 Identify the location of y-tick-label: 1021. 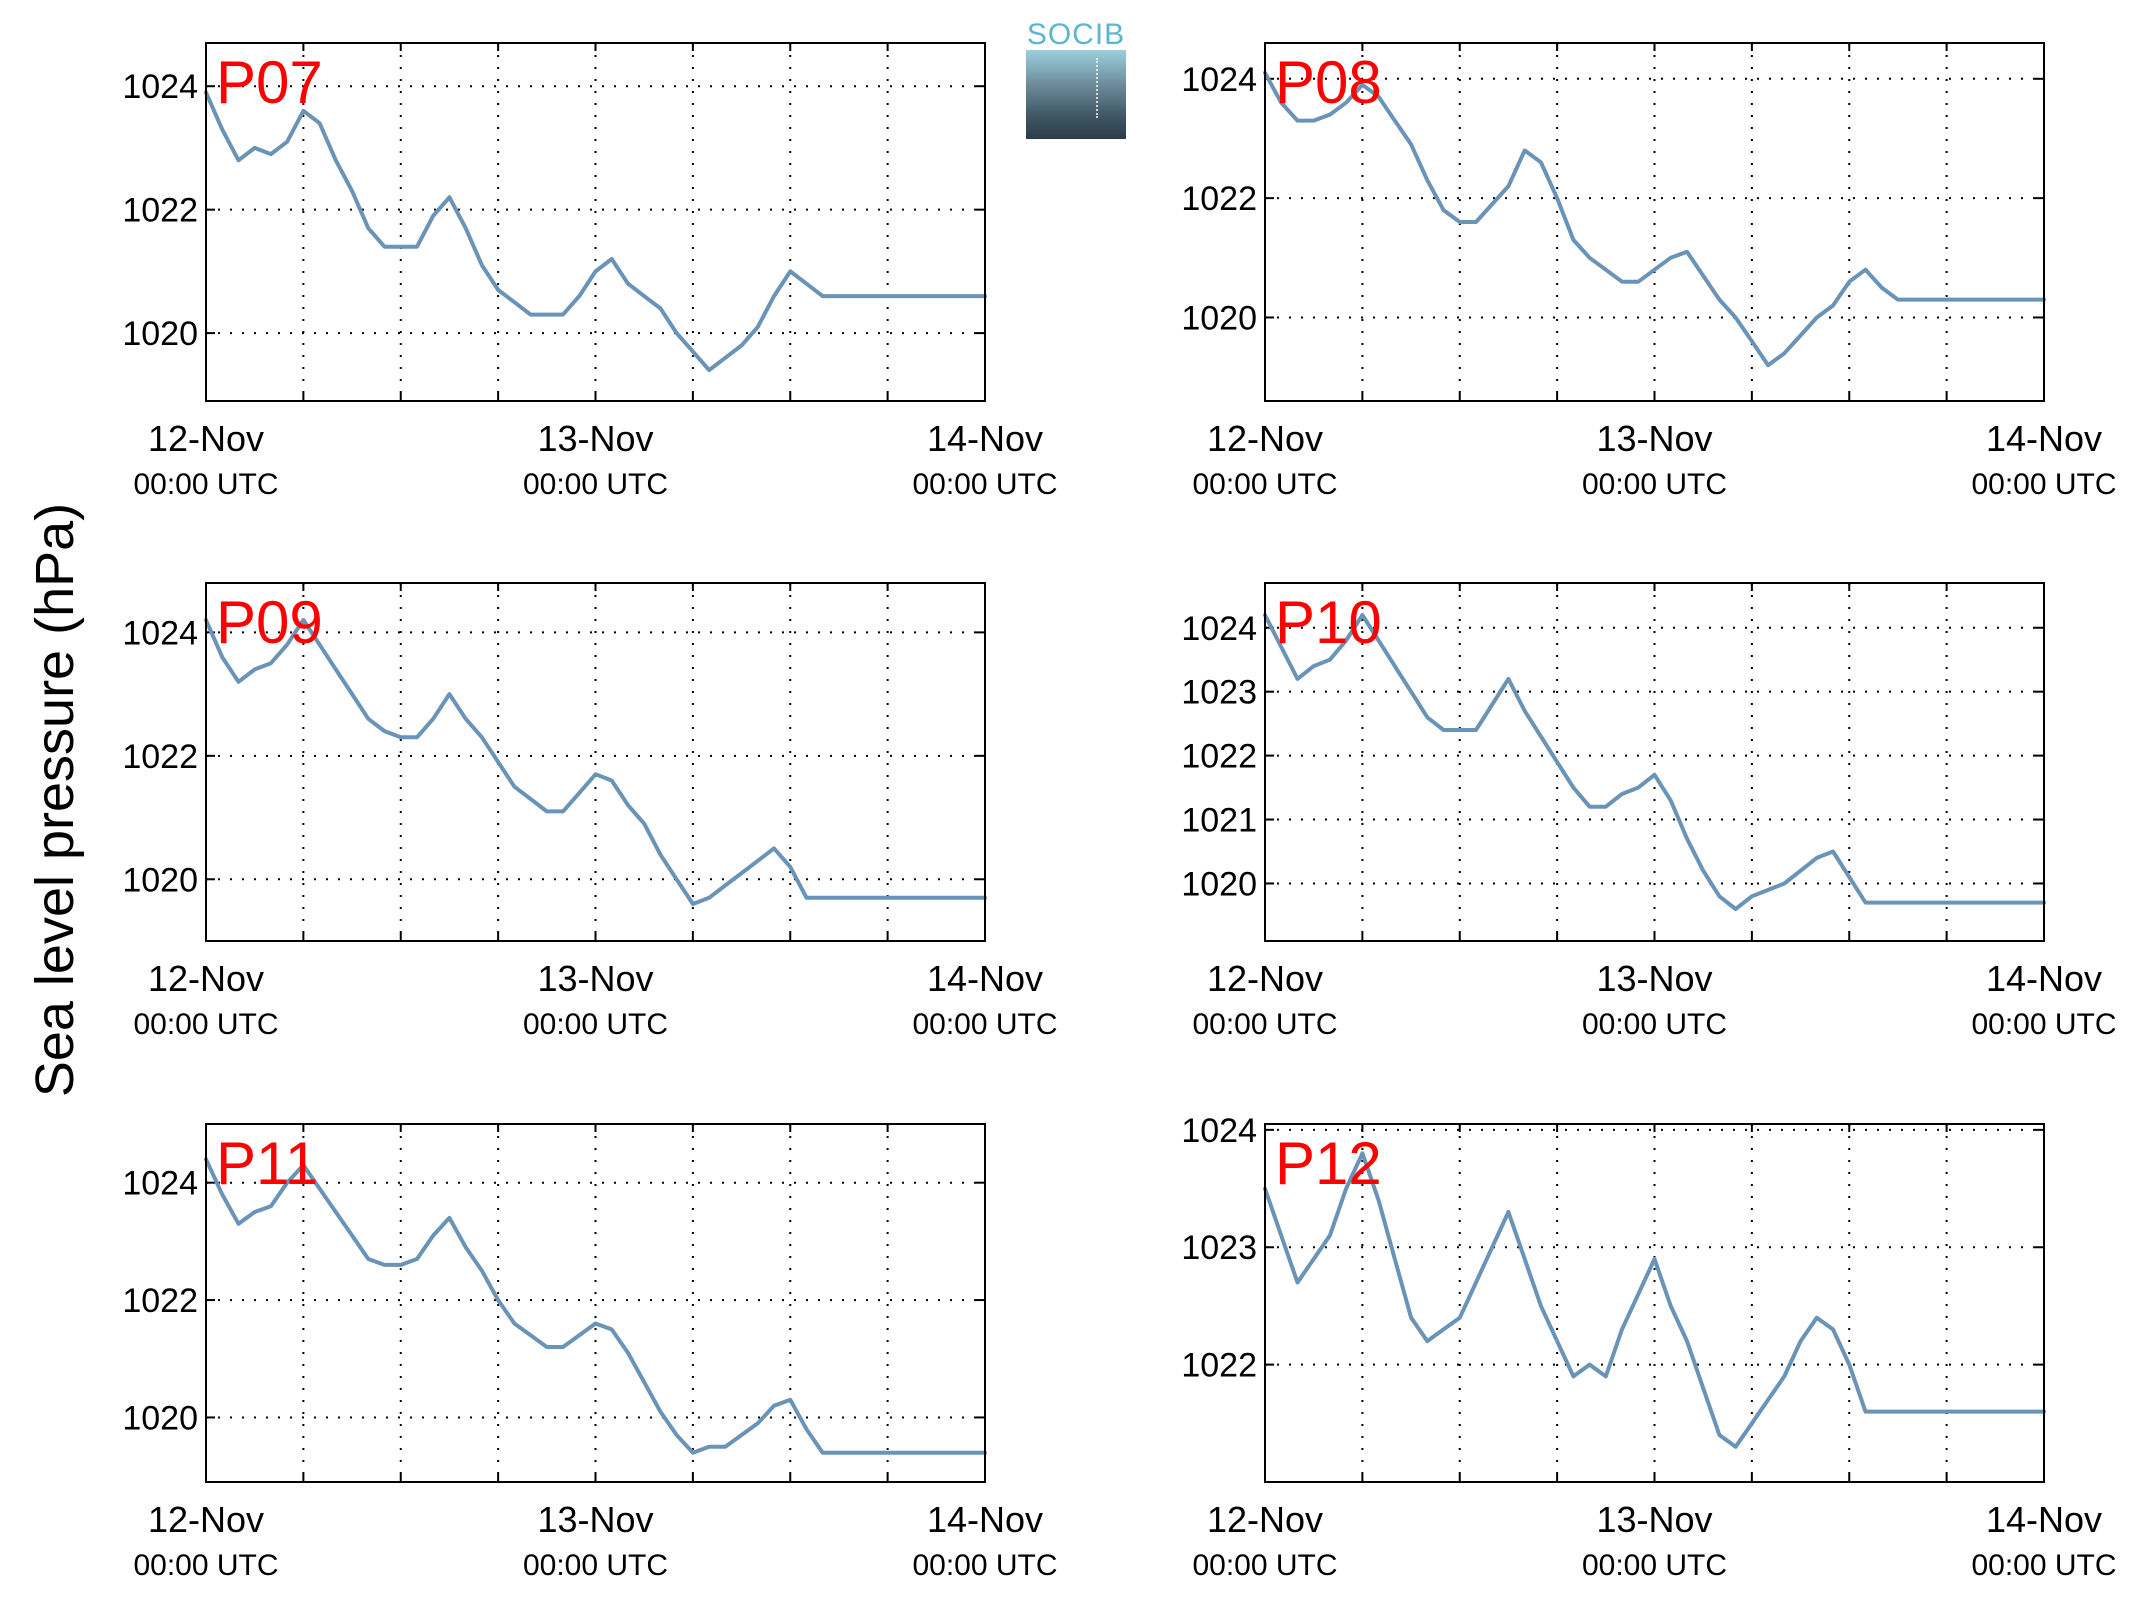
(1219, 821).